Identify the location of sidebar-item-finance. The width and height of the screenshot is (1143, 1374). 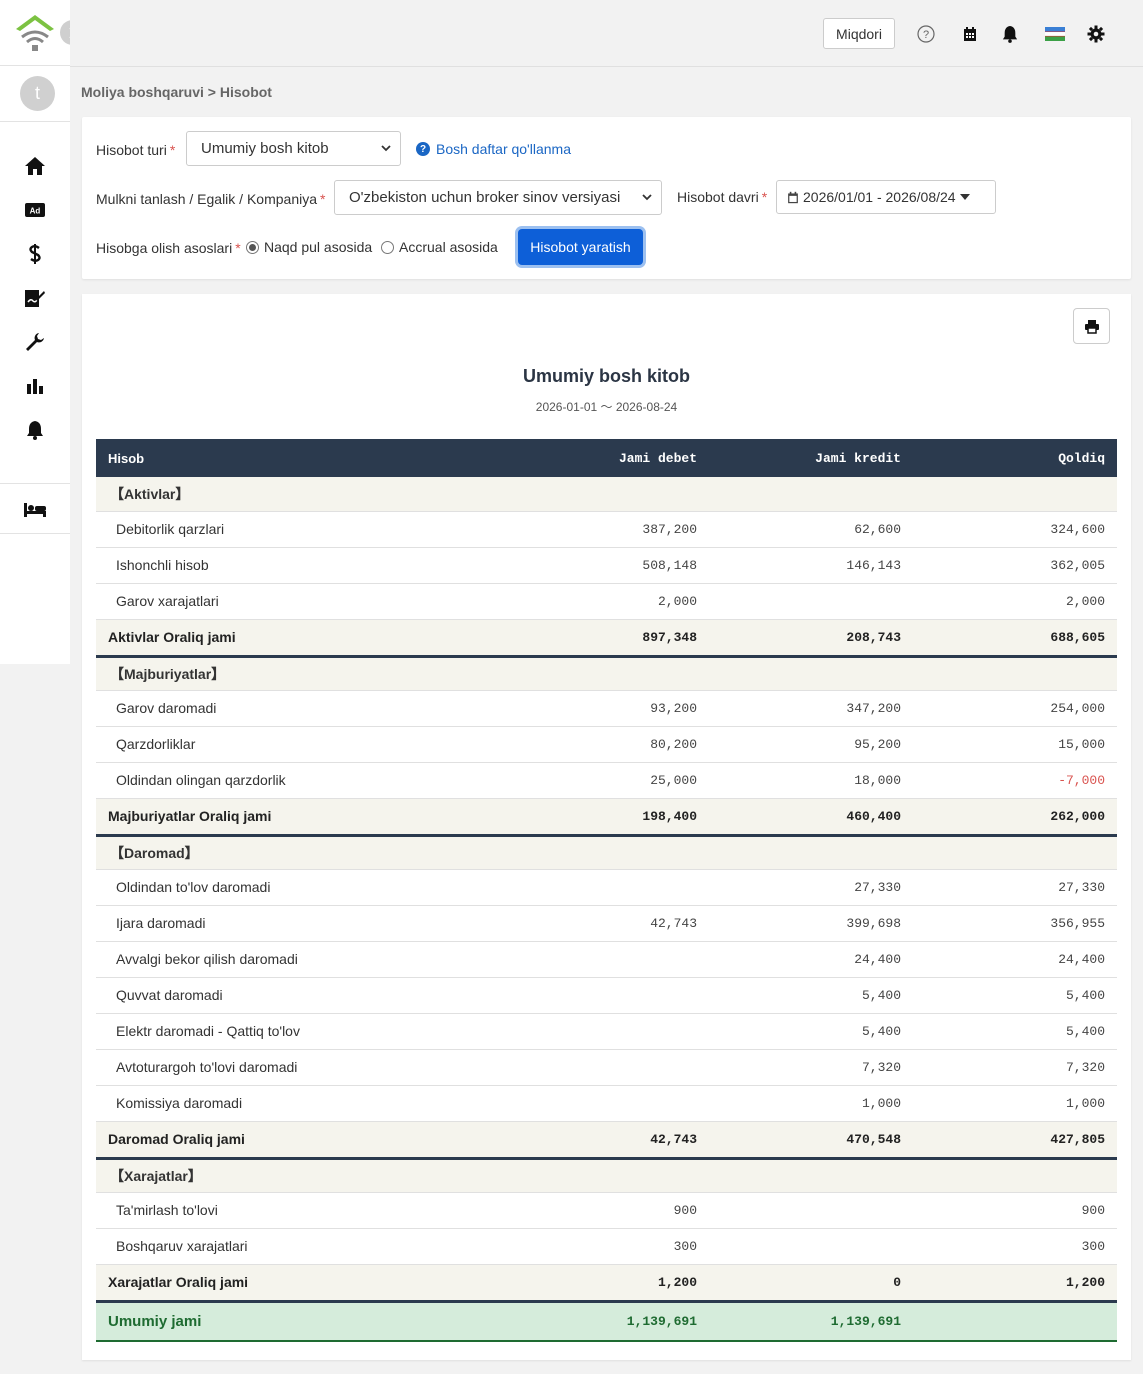
(35, 254).